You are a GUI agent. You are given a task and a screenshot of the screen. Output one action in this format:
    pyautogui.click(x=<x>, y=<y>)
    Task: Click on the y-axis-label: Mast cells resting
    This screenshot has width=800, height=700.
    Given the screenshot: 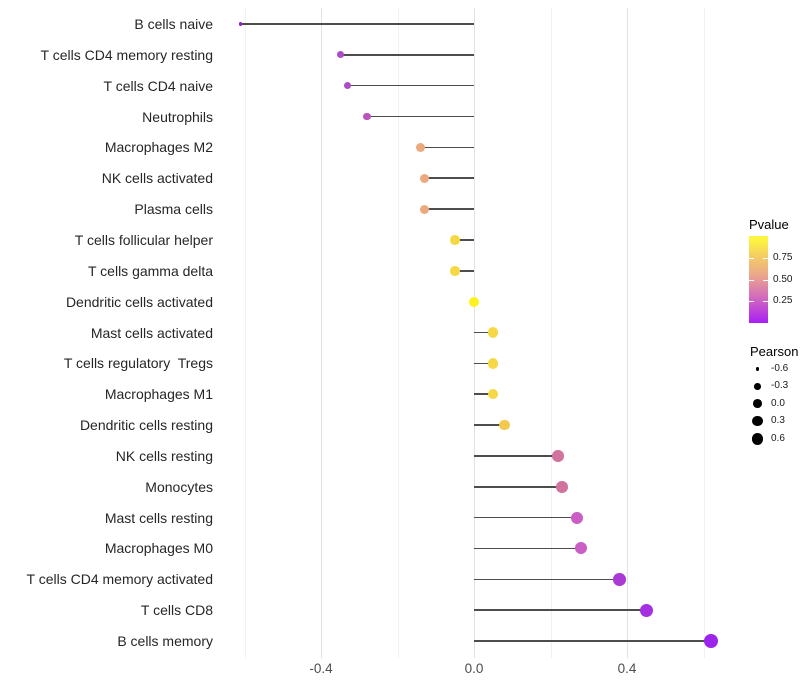 What is the action you would take?
    pyautogui.click(x=158, y=517)
    